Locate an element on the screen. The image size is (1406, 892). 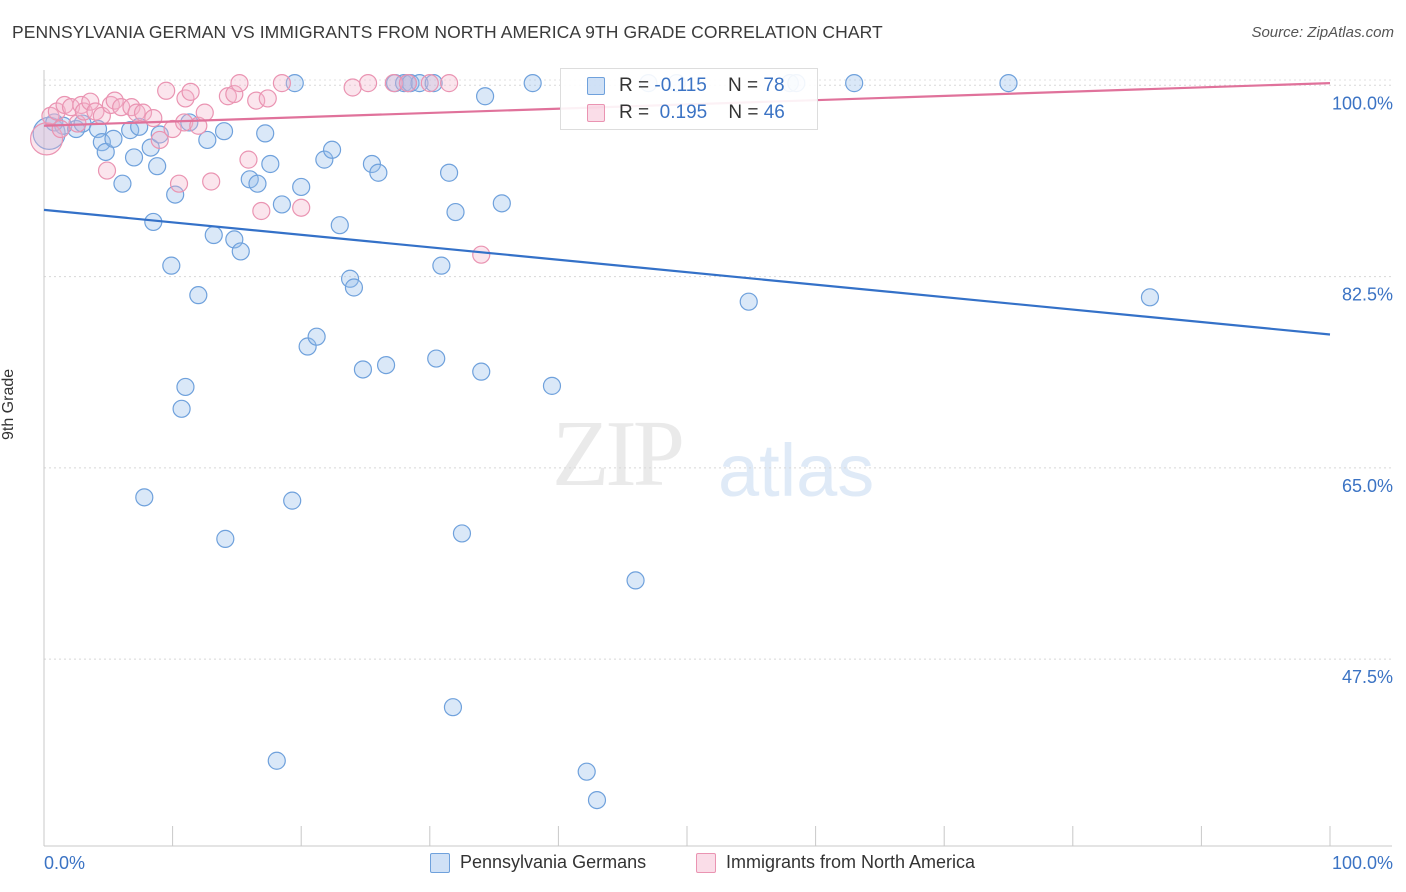
y-tick-label: 82.5% is located at coordinates (1367, 295).